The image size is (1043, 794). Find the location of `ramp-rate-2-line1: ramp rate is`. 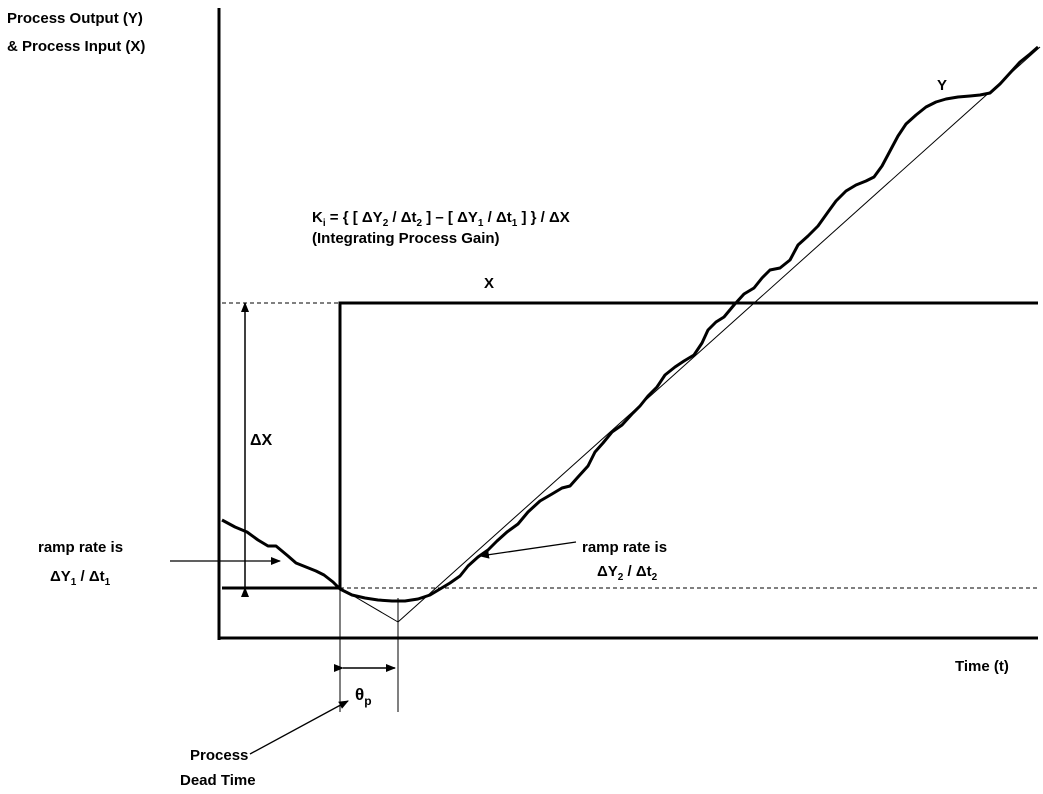

ramp-rate-2-line1: ramp rate is is located at coordinates (624, 547).